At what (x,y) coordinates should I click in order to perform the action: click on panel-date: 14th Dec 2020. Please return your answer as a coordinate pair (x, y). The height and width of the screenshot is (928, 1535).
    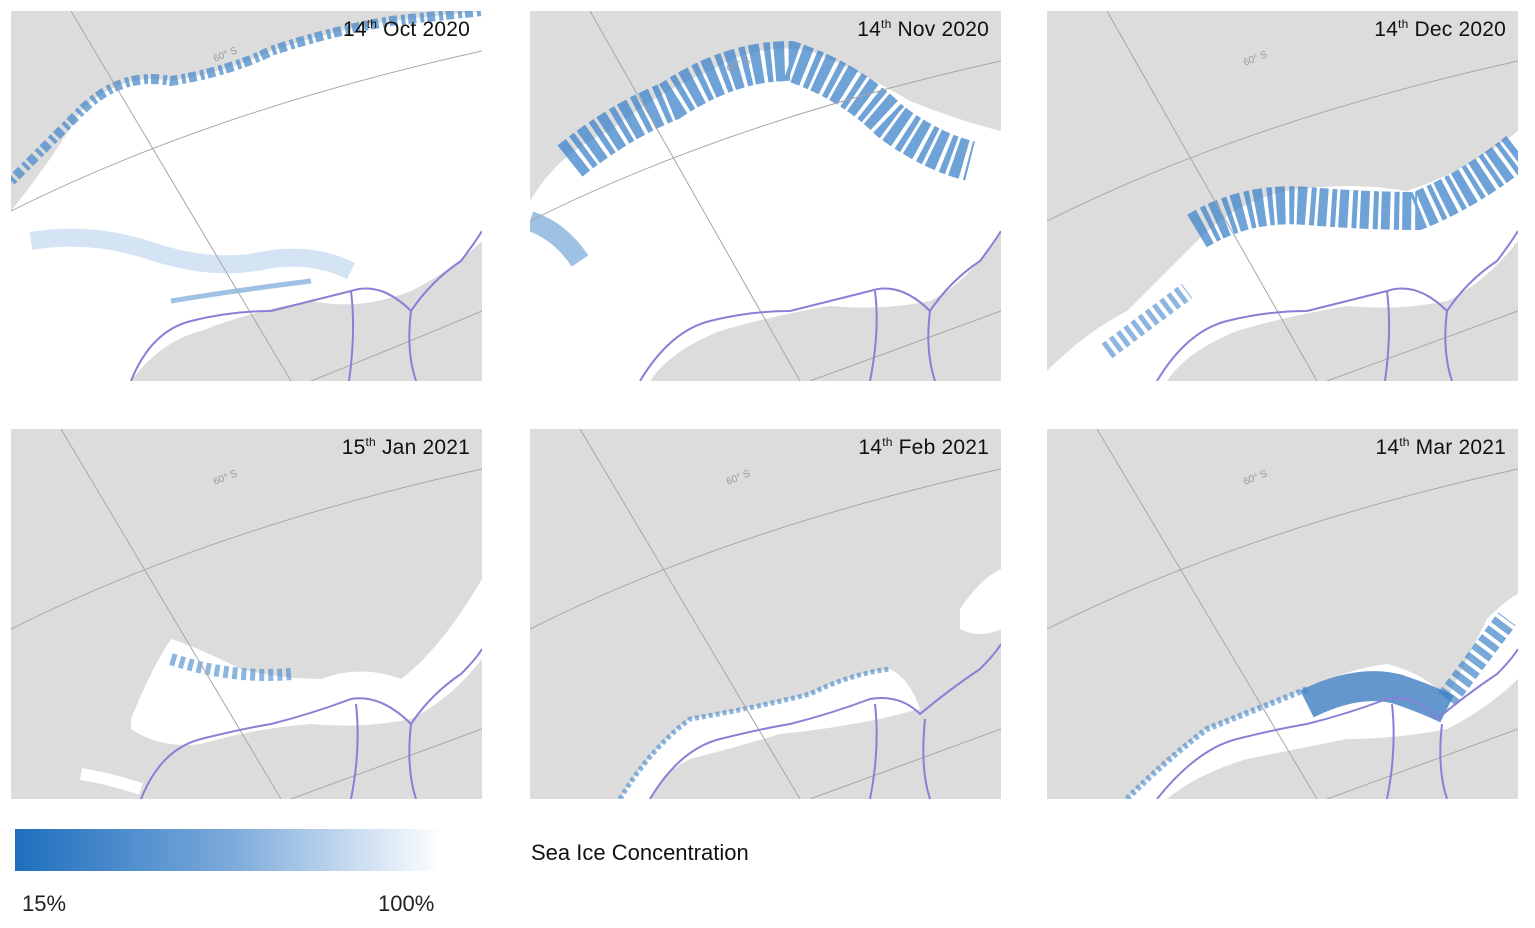
    Looking at the image, I should click on (1440, 29).